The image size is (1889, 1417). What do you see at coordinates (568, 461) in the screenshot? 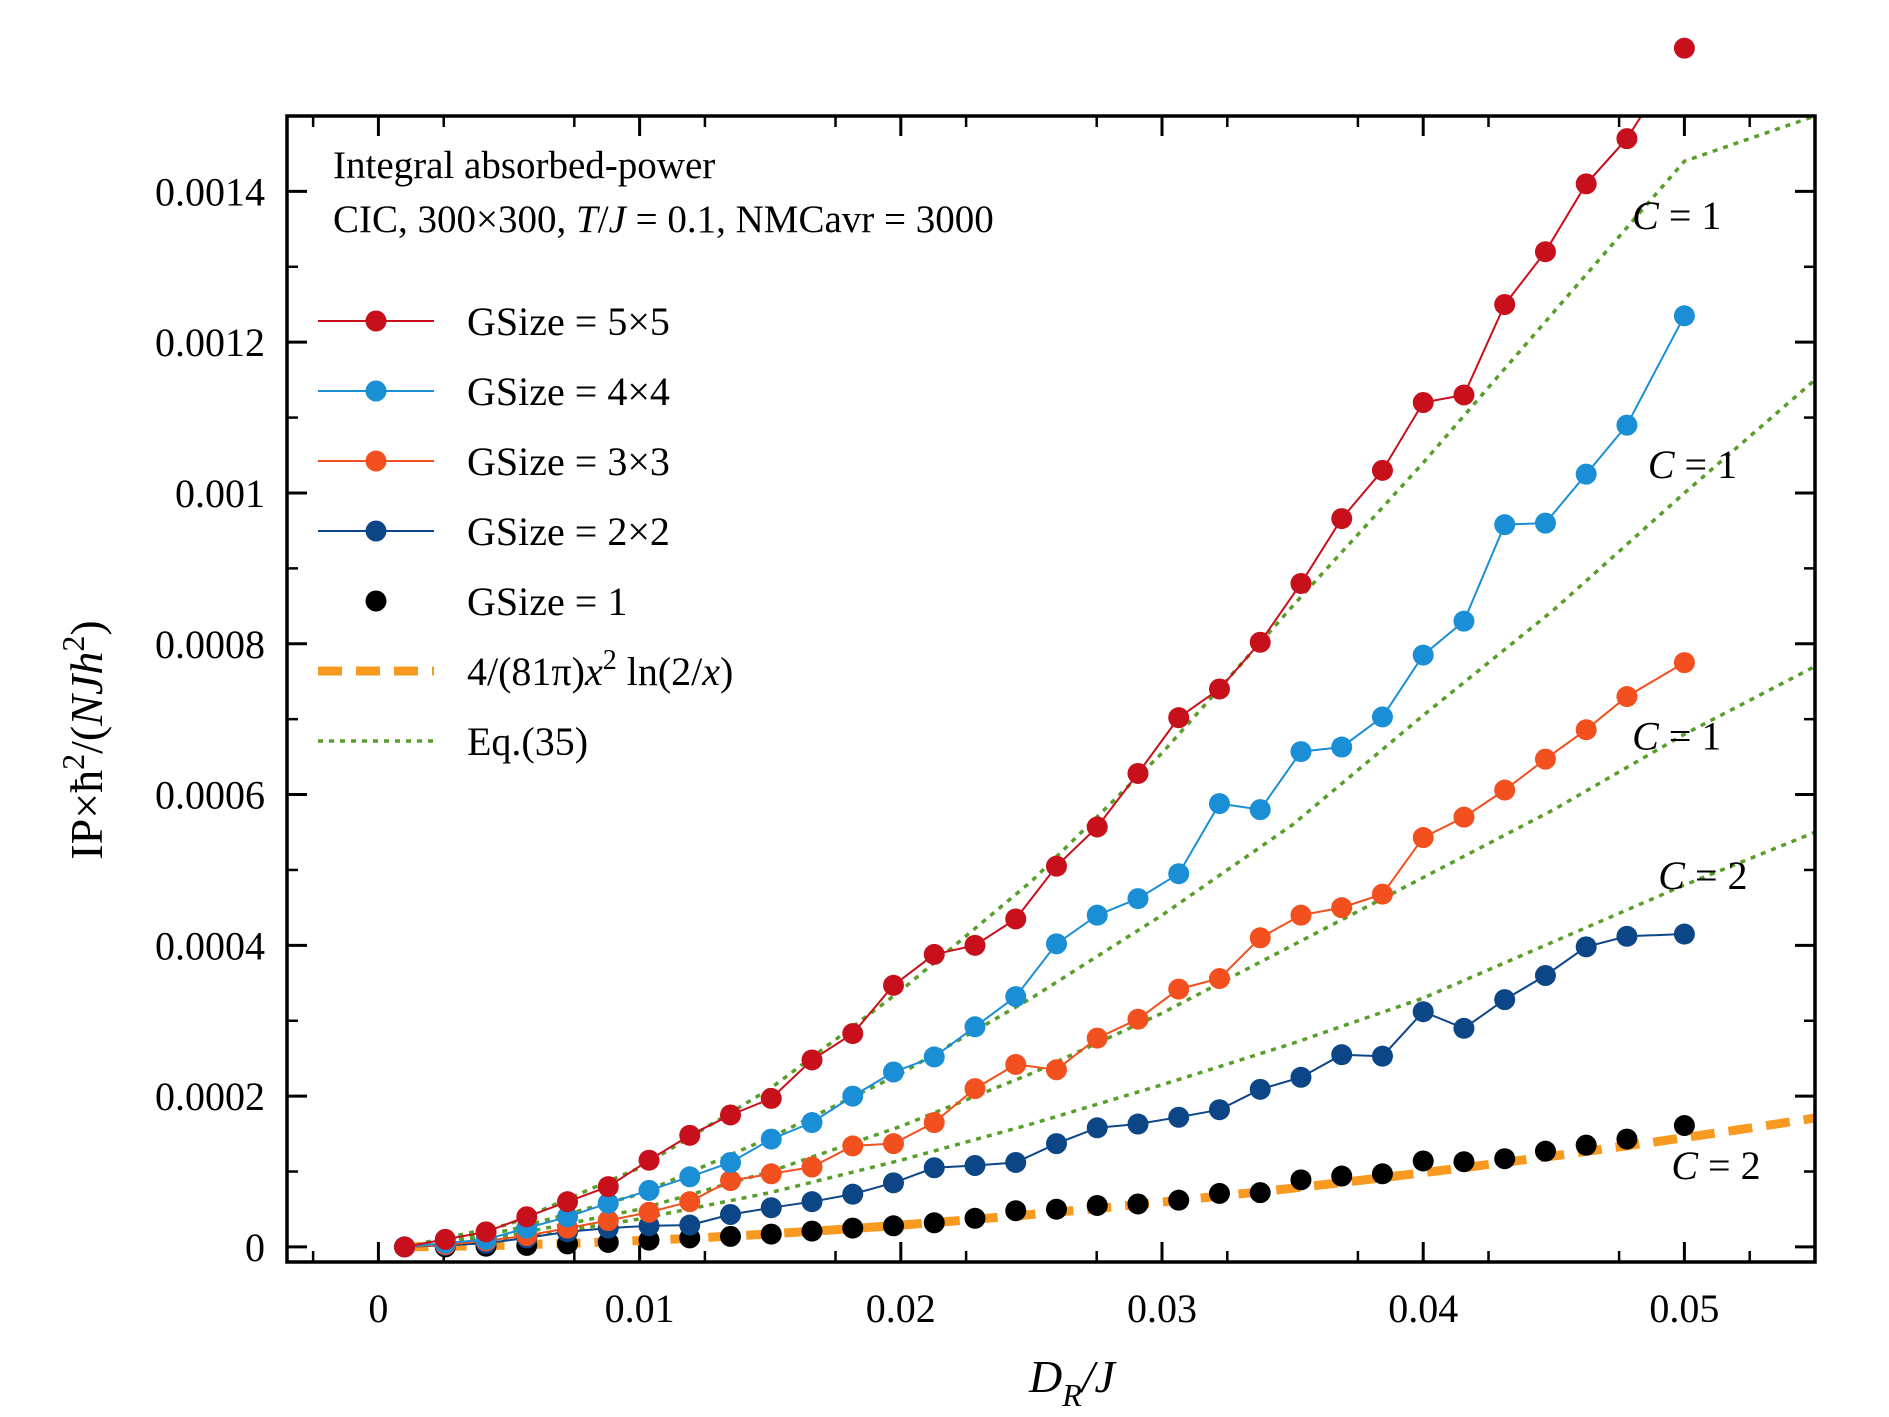
I see `legend-label: GSize = 3×3` at bounding box center [568, 461].